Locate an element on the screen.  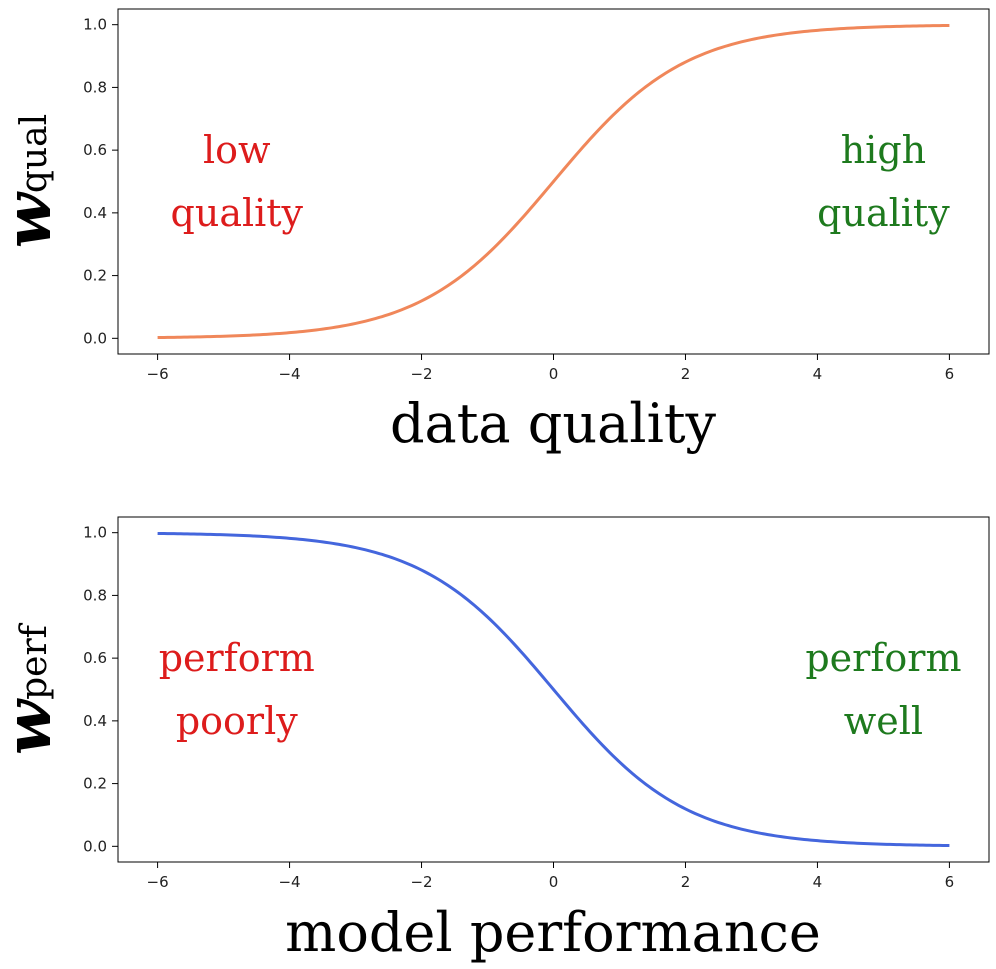
annotation-text-quality: high is located at coordinates (883, 150).